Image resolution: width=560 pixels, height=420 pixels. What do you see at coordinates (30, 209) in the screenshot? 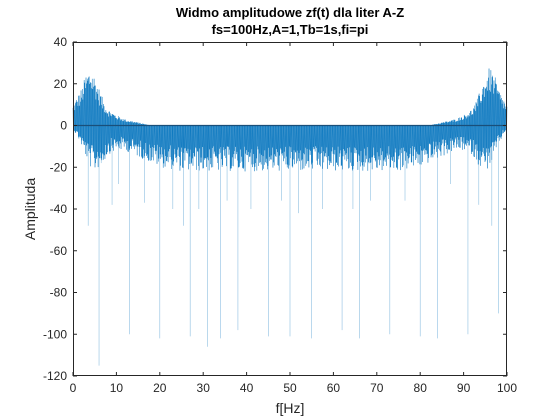
I see `y-axis-label: Amplituda` at bounding box center [30, 209].